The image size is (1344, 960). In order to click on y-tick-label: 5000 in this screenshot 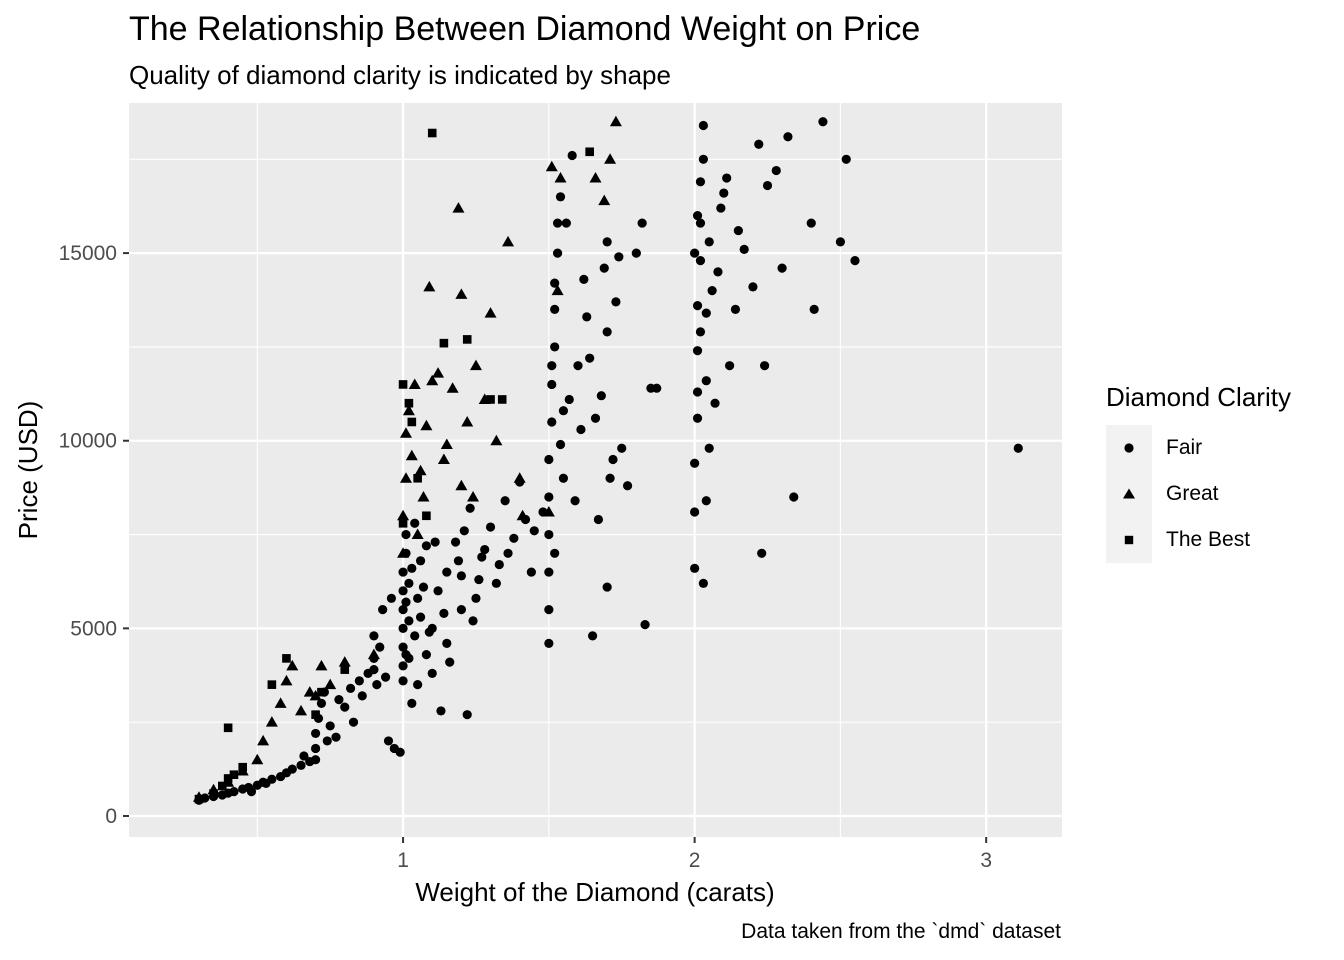, I will do `click(93, 628)`.